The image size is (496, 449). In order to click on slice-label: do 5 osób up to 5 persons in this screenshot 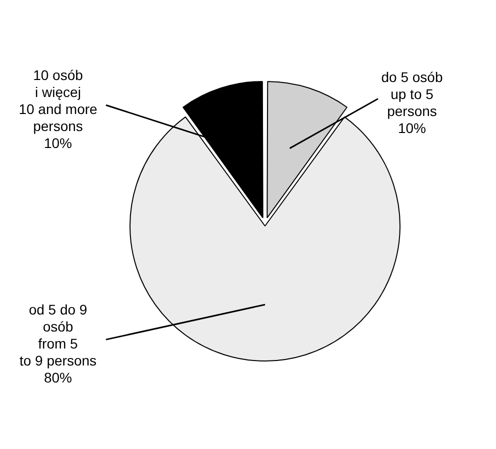, I will do `click(412, 94)`.